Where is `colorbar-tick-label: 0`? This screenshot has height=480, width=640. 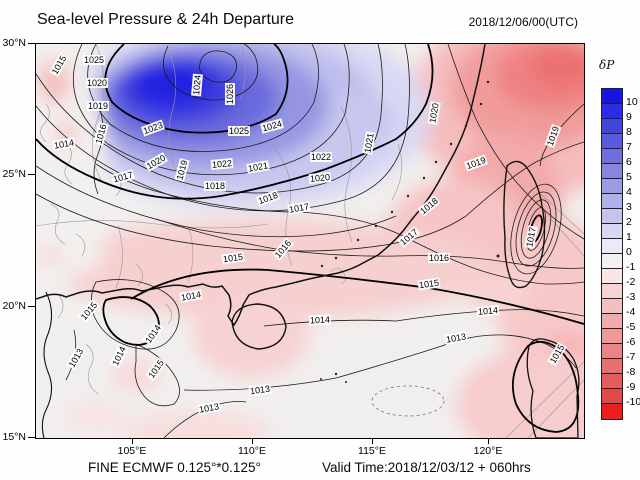 colorbar-tick-label: 0 is located at coordinates (629, 252).